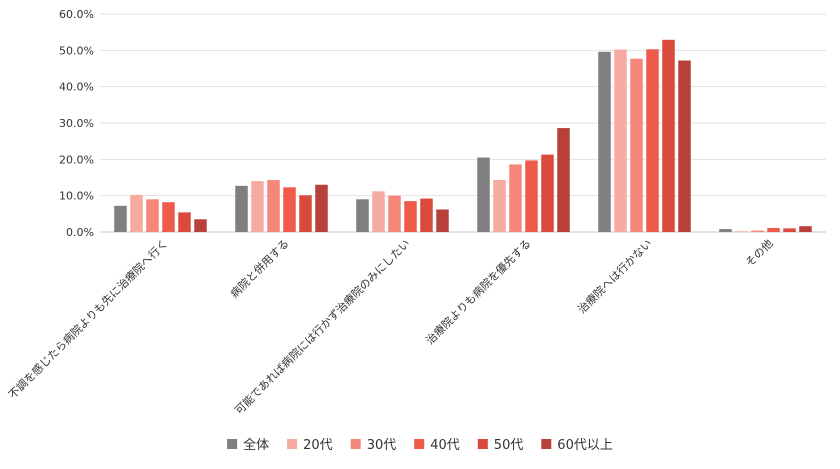 The width and height of the screenshot is (840, 469). What do you see at coordinates (76, 196) in the screenshot?
I see `y-tick-label: 10.0%` at bounding box center [76, 196].